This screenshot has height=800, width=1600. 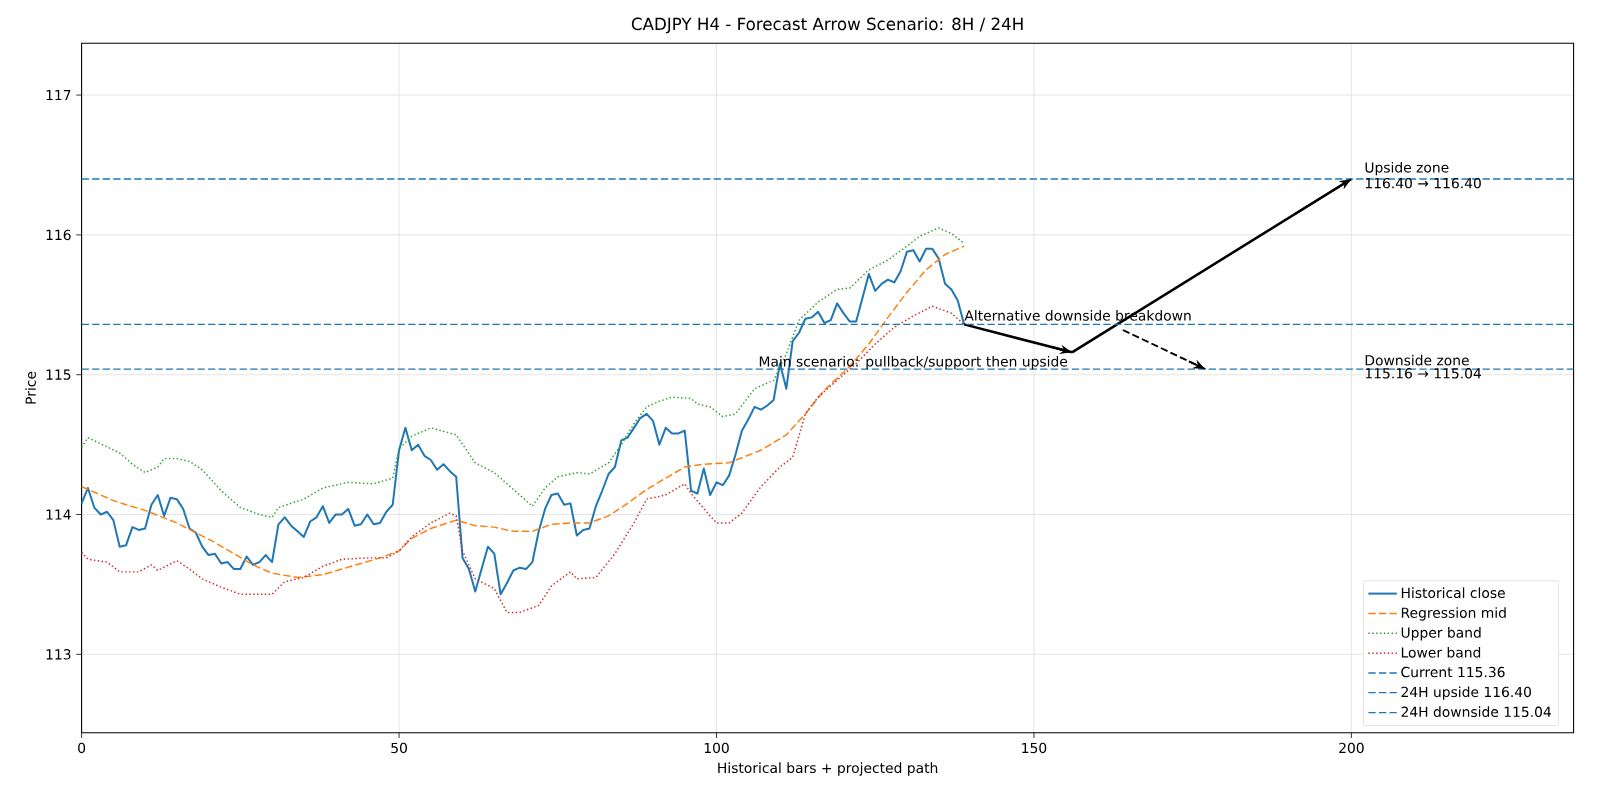 What do you see at coordinates (1476, 712) in the screenshot?
I see `legend-label: 24H downside 115.04` at bounding box center [1476, 712].